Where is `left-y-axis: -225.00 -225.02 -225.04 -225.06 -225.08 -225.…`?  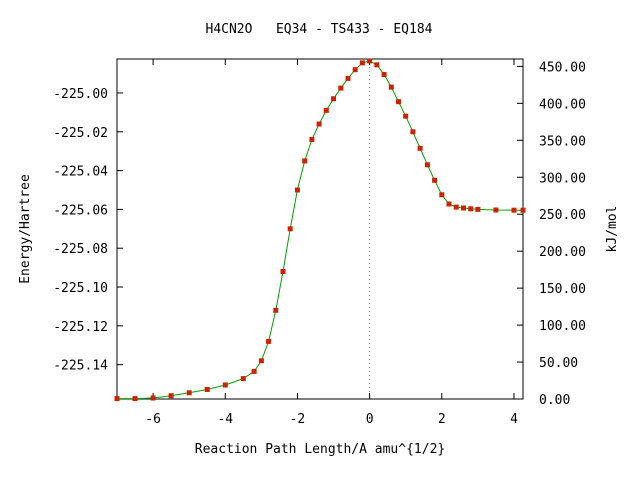 left-y-axis: -225.00 -225.02 -225.04 -225.06 -225.08 -225.… is located at coordinates (88, 230).